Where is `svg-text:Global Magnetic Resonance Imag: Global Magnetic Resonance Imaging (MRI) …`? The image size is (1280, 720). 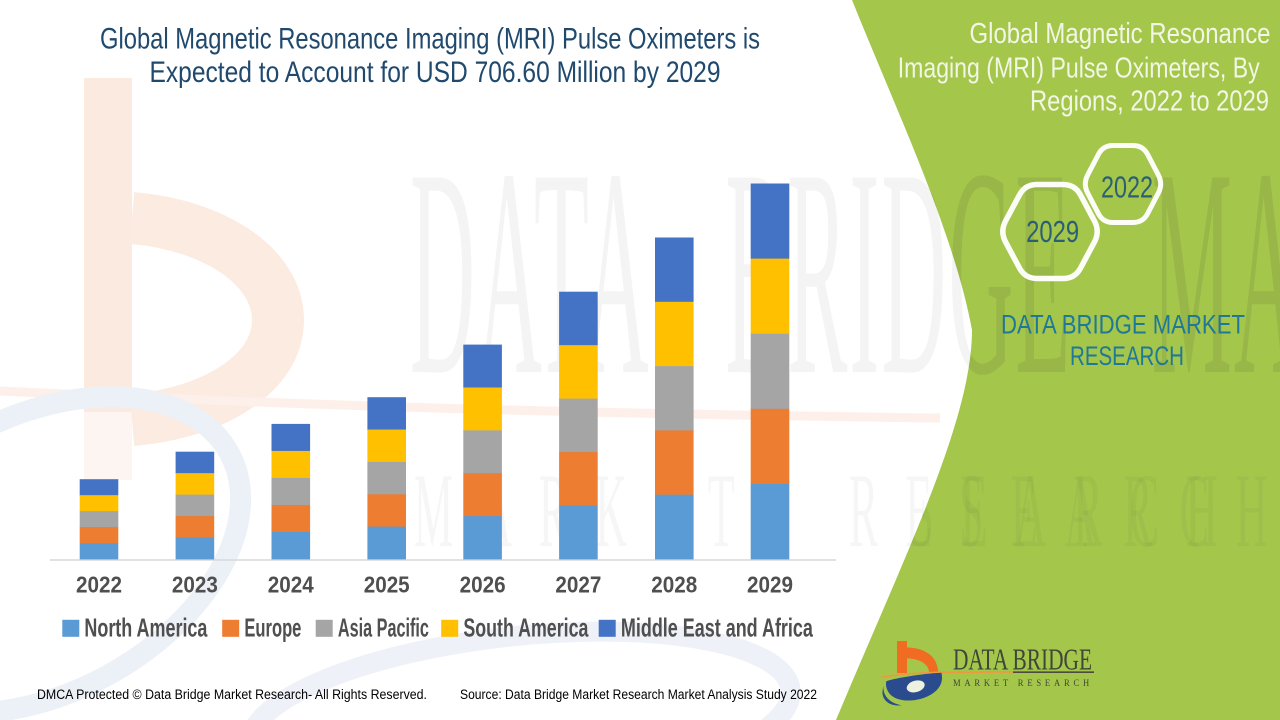 svg-text:Global Magnetic Resonance Imag: Global Magnetic Resonance Imaging (MRI) … is located at coordinates (430, 39).